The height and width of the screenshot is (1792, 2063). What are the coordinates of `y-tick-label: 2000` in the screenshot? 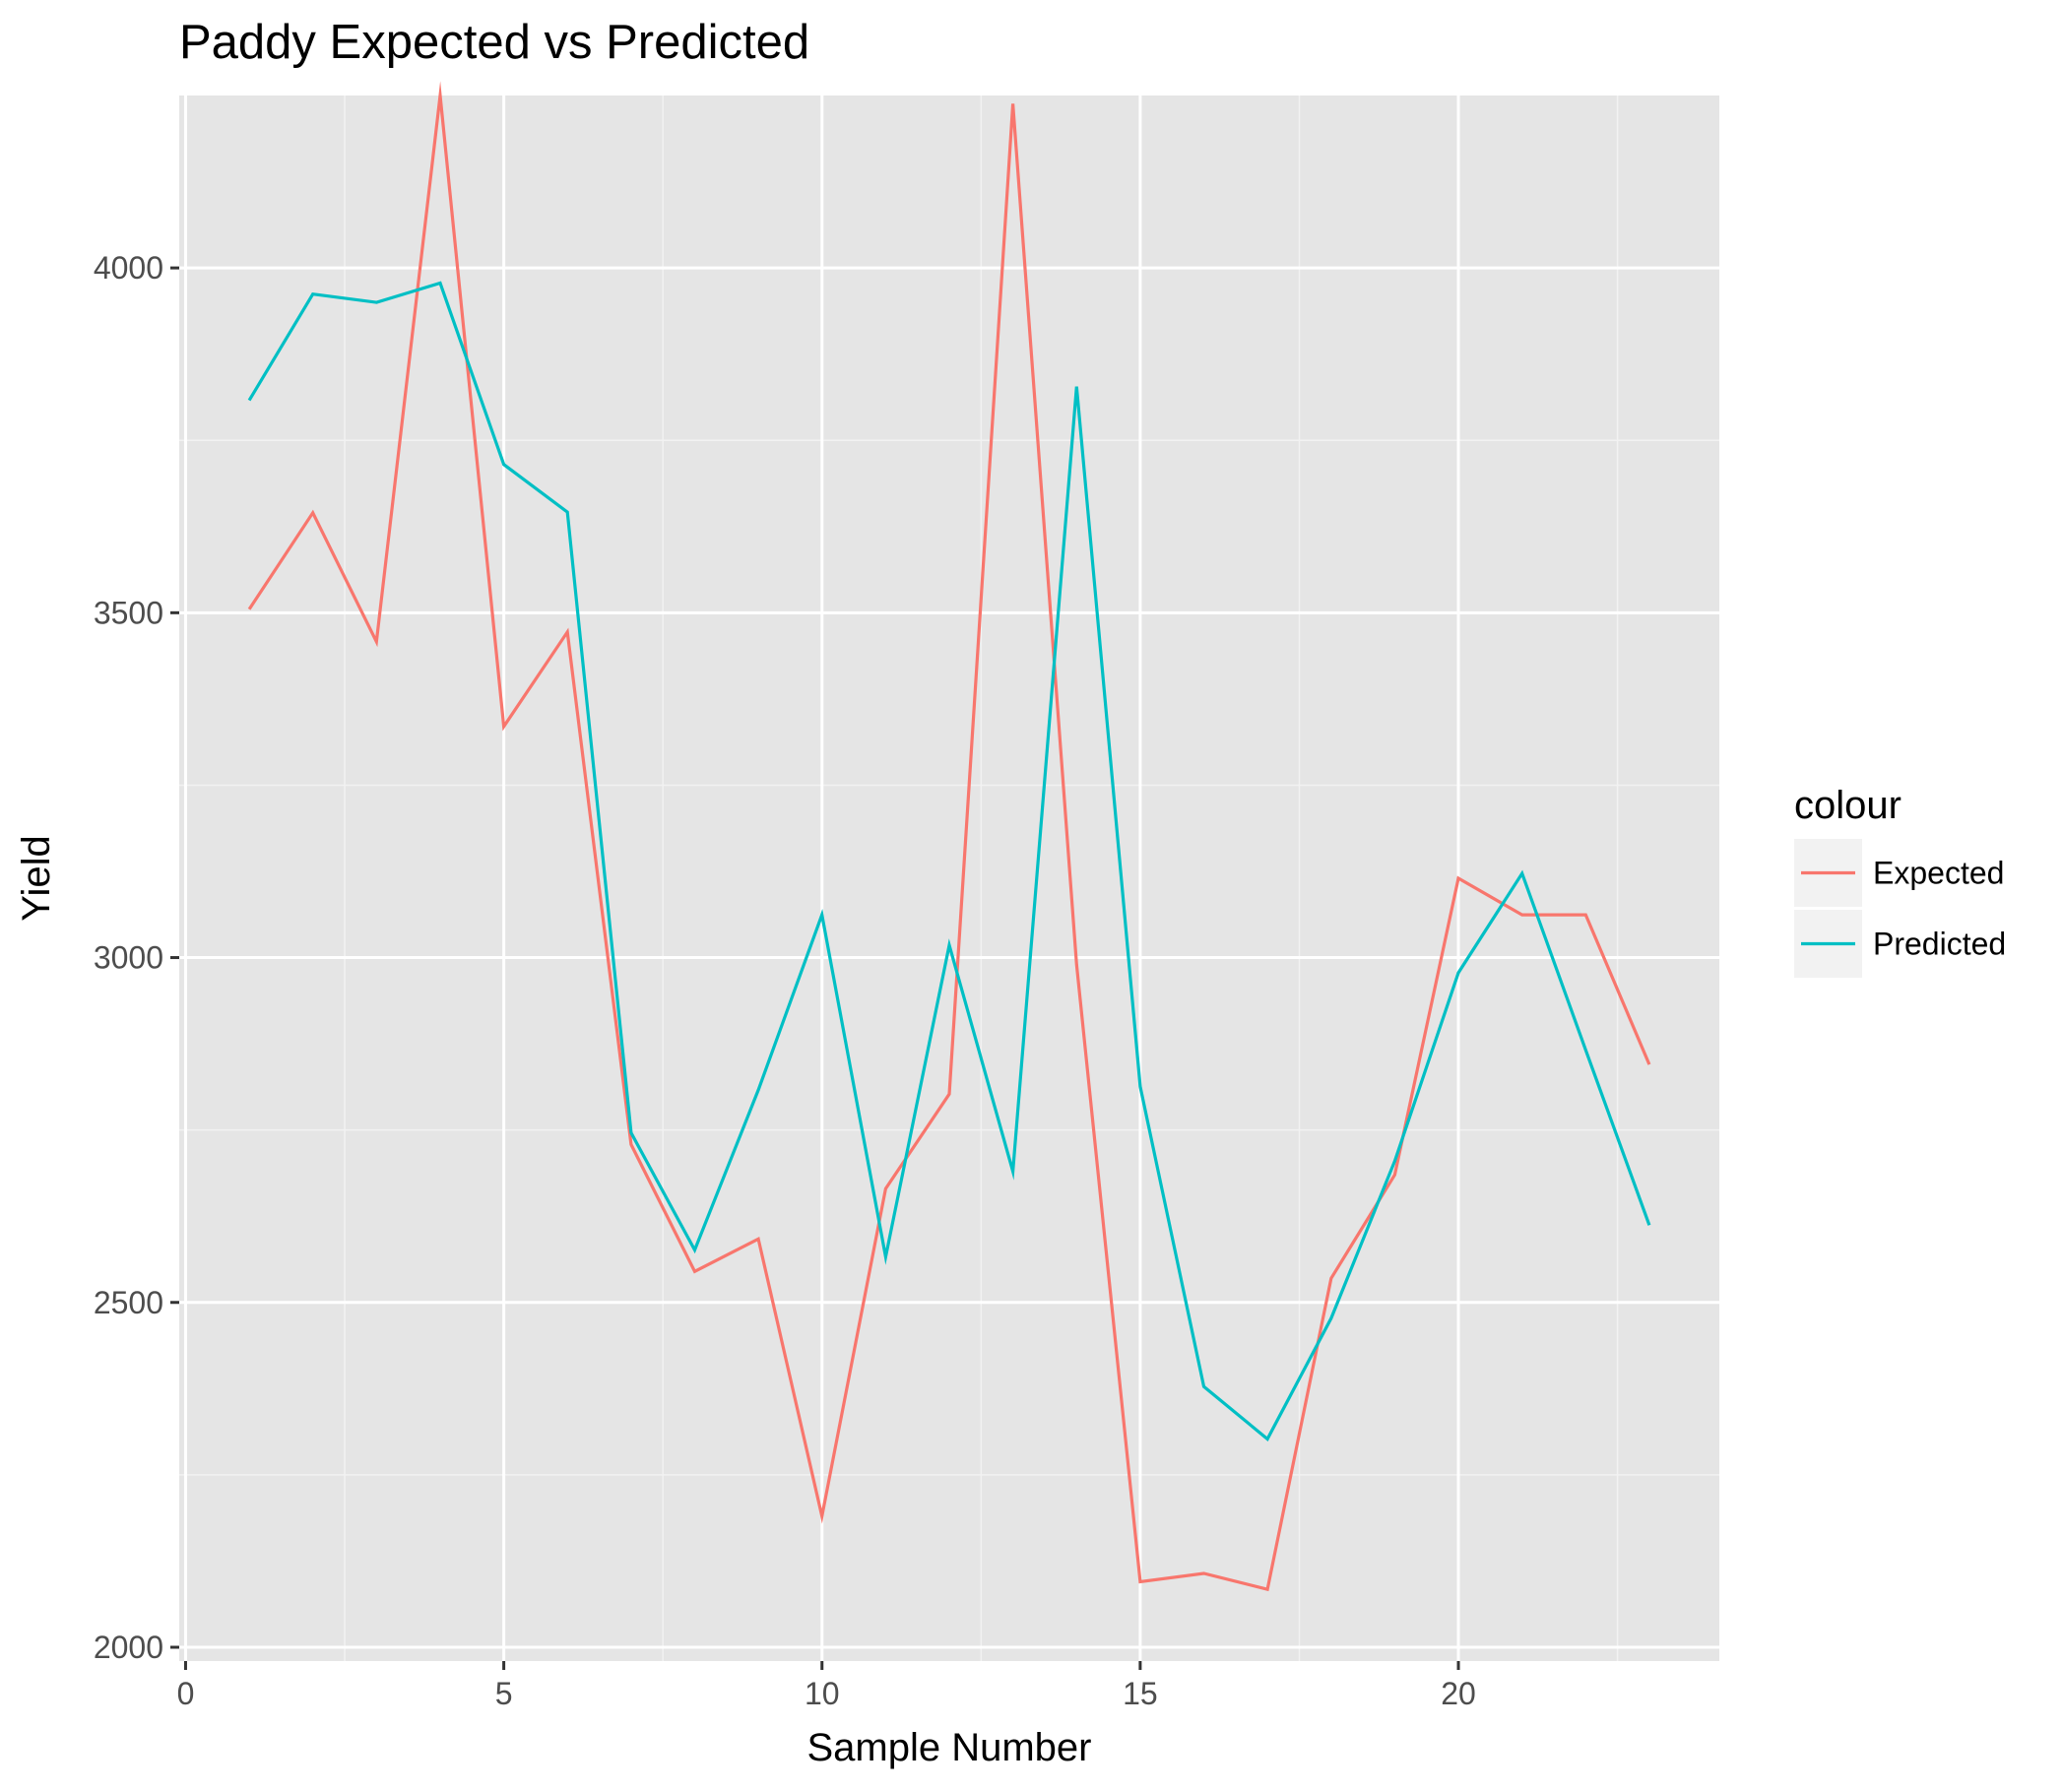 It's located at (128, 1647).